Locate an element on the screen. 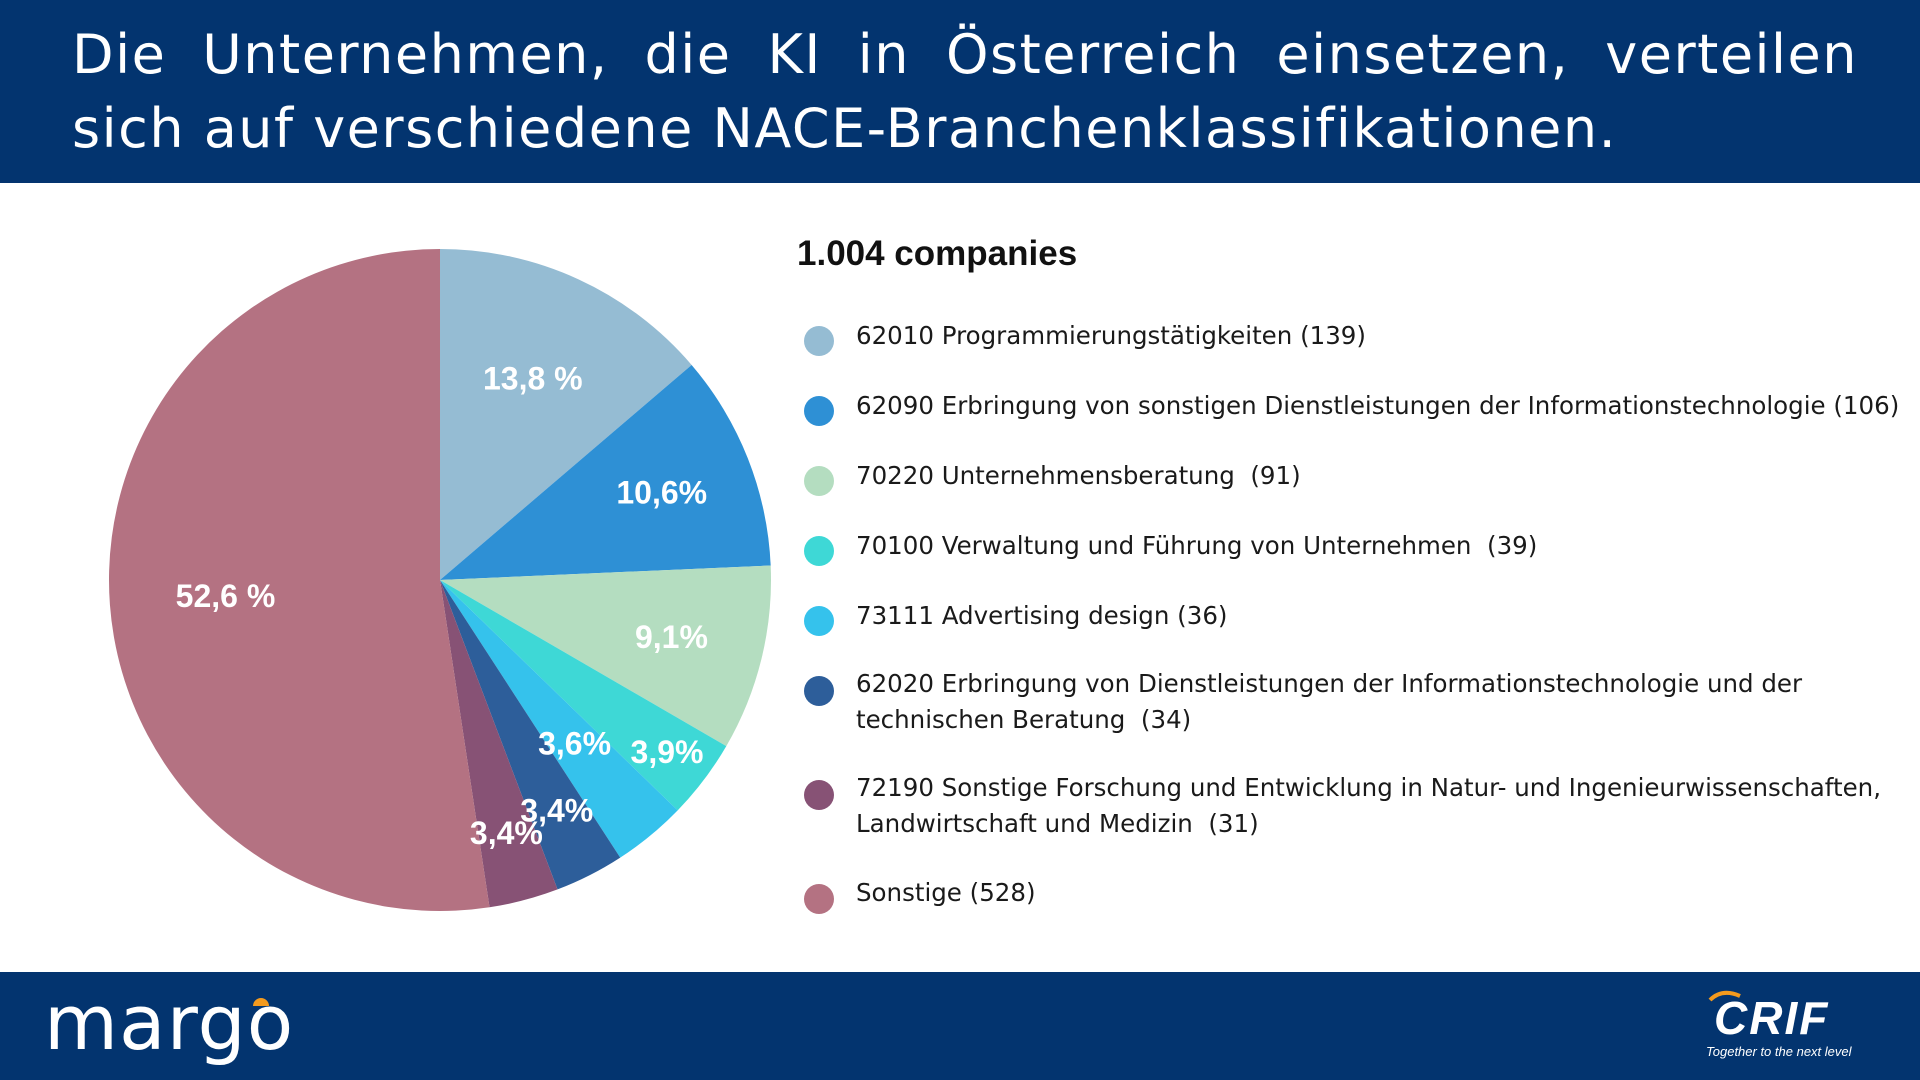 This screenshot has height=1080, width=1920. pie-slice-label-8: 52,6 % is located at coordinates (226, 596).